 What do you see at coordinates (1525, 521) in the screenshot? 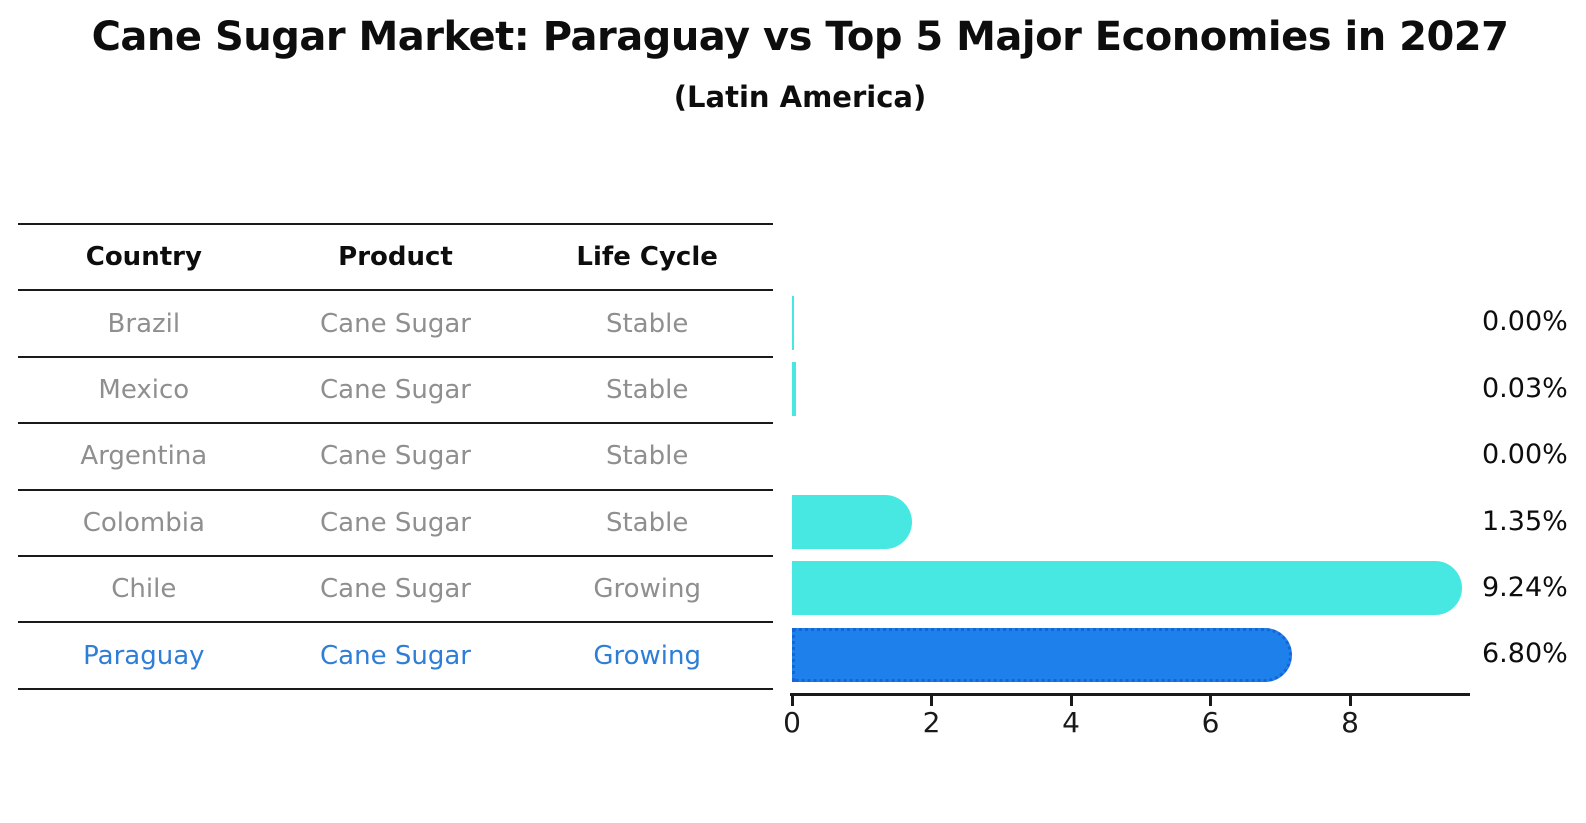
I see `value-label-colombia: 1.35%` at bounding box center [1525, 521].